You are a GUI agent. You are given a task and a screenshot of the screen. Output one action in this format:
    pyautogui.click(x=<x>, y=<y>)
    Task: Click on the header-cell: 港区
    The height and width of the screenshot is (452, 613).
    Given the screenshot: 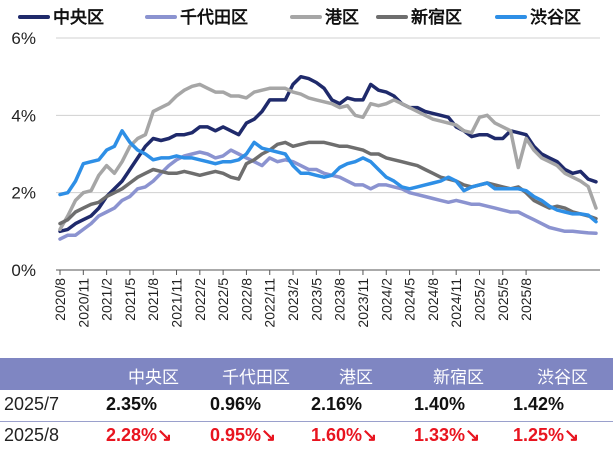 What is the action you would take?
    pyautogui.click(x=356, y=378)
    